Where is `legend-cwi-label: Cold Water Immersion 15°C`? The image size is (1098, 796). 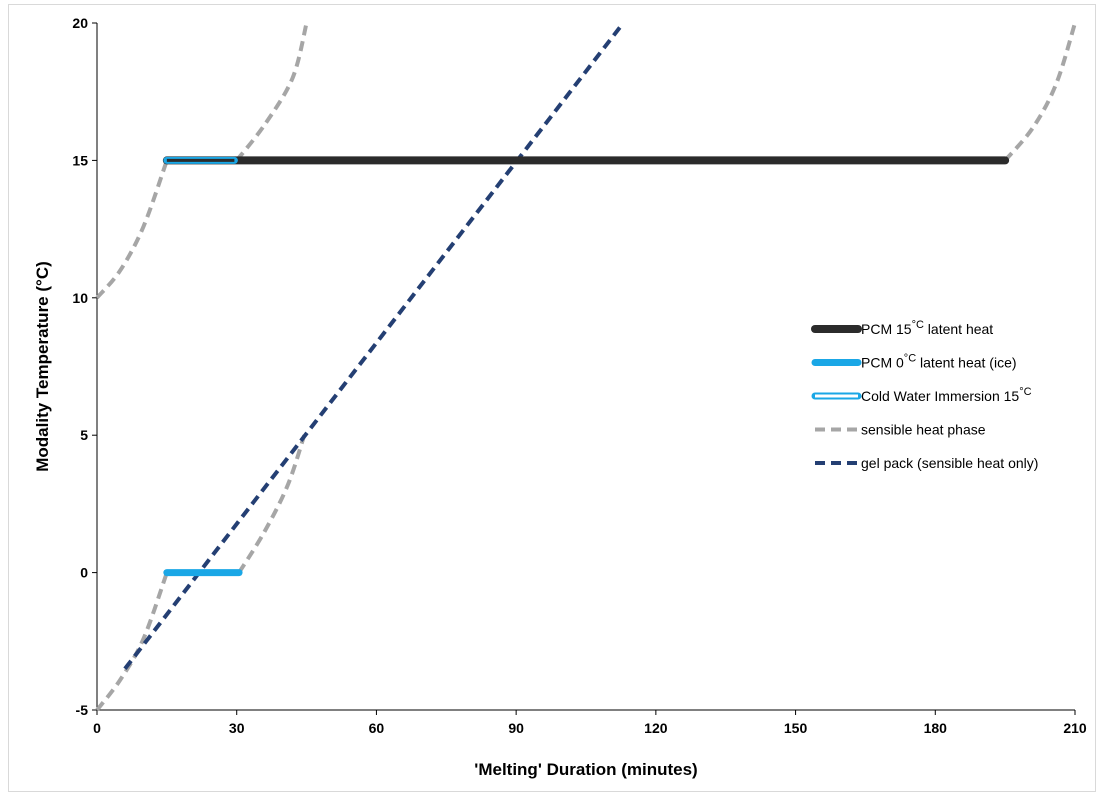
legend-cwi-label: Cold Water Immersion 15°C is located at coordinates (946, 395).